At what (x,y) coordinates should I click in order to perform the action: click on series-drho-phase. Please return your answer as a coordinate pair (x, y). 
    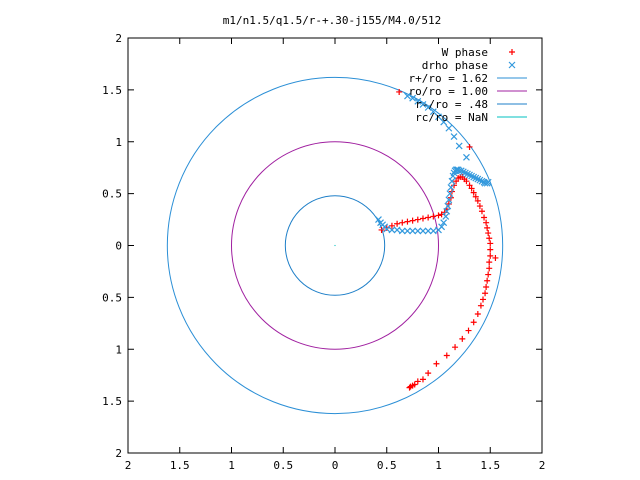
    Looking at the image, I should click on (433, 163).